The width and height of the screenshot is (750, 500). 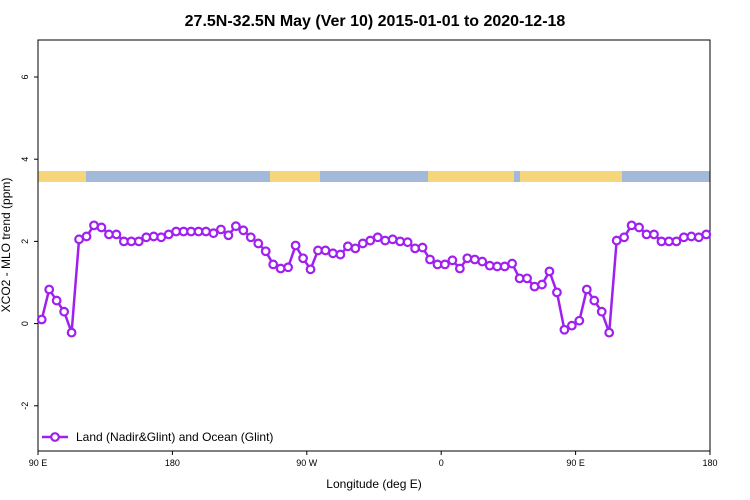 What do you see at coordinates (6, 245) in the screenshot?
I see `y-axis-label: XCO2 - MLO trend (ppm)` at bounding box center [6, 245].